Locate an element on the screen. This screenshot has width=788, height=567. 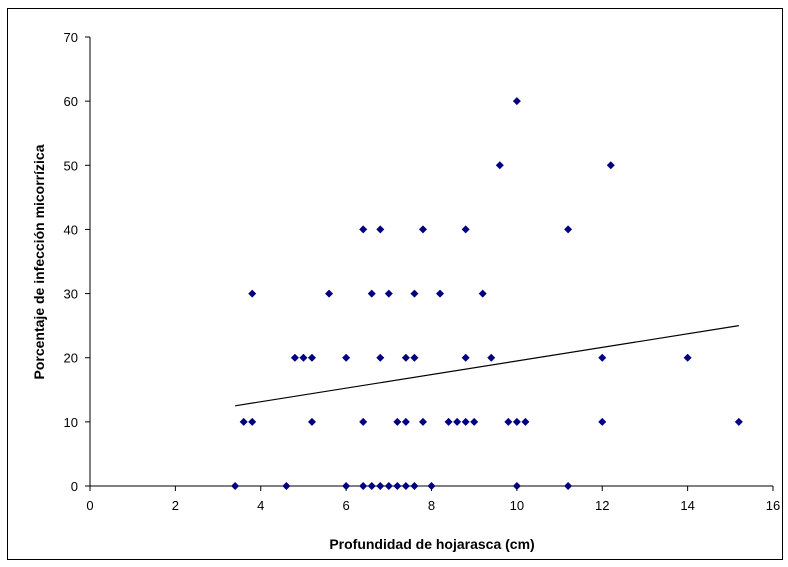
y-tick-label: 50 is located at coordinates (71, 165).